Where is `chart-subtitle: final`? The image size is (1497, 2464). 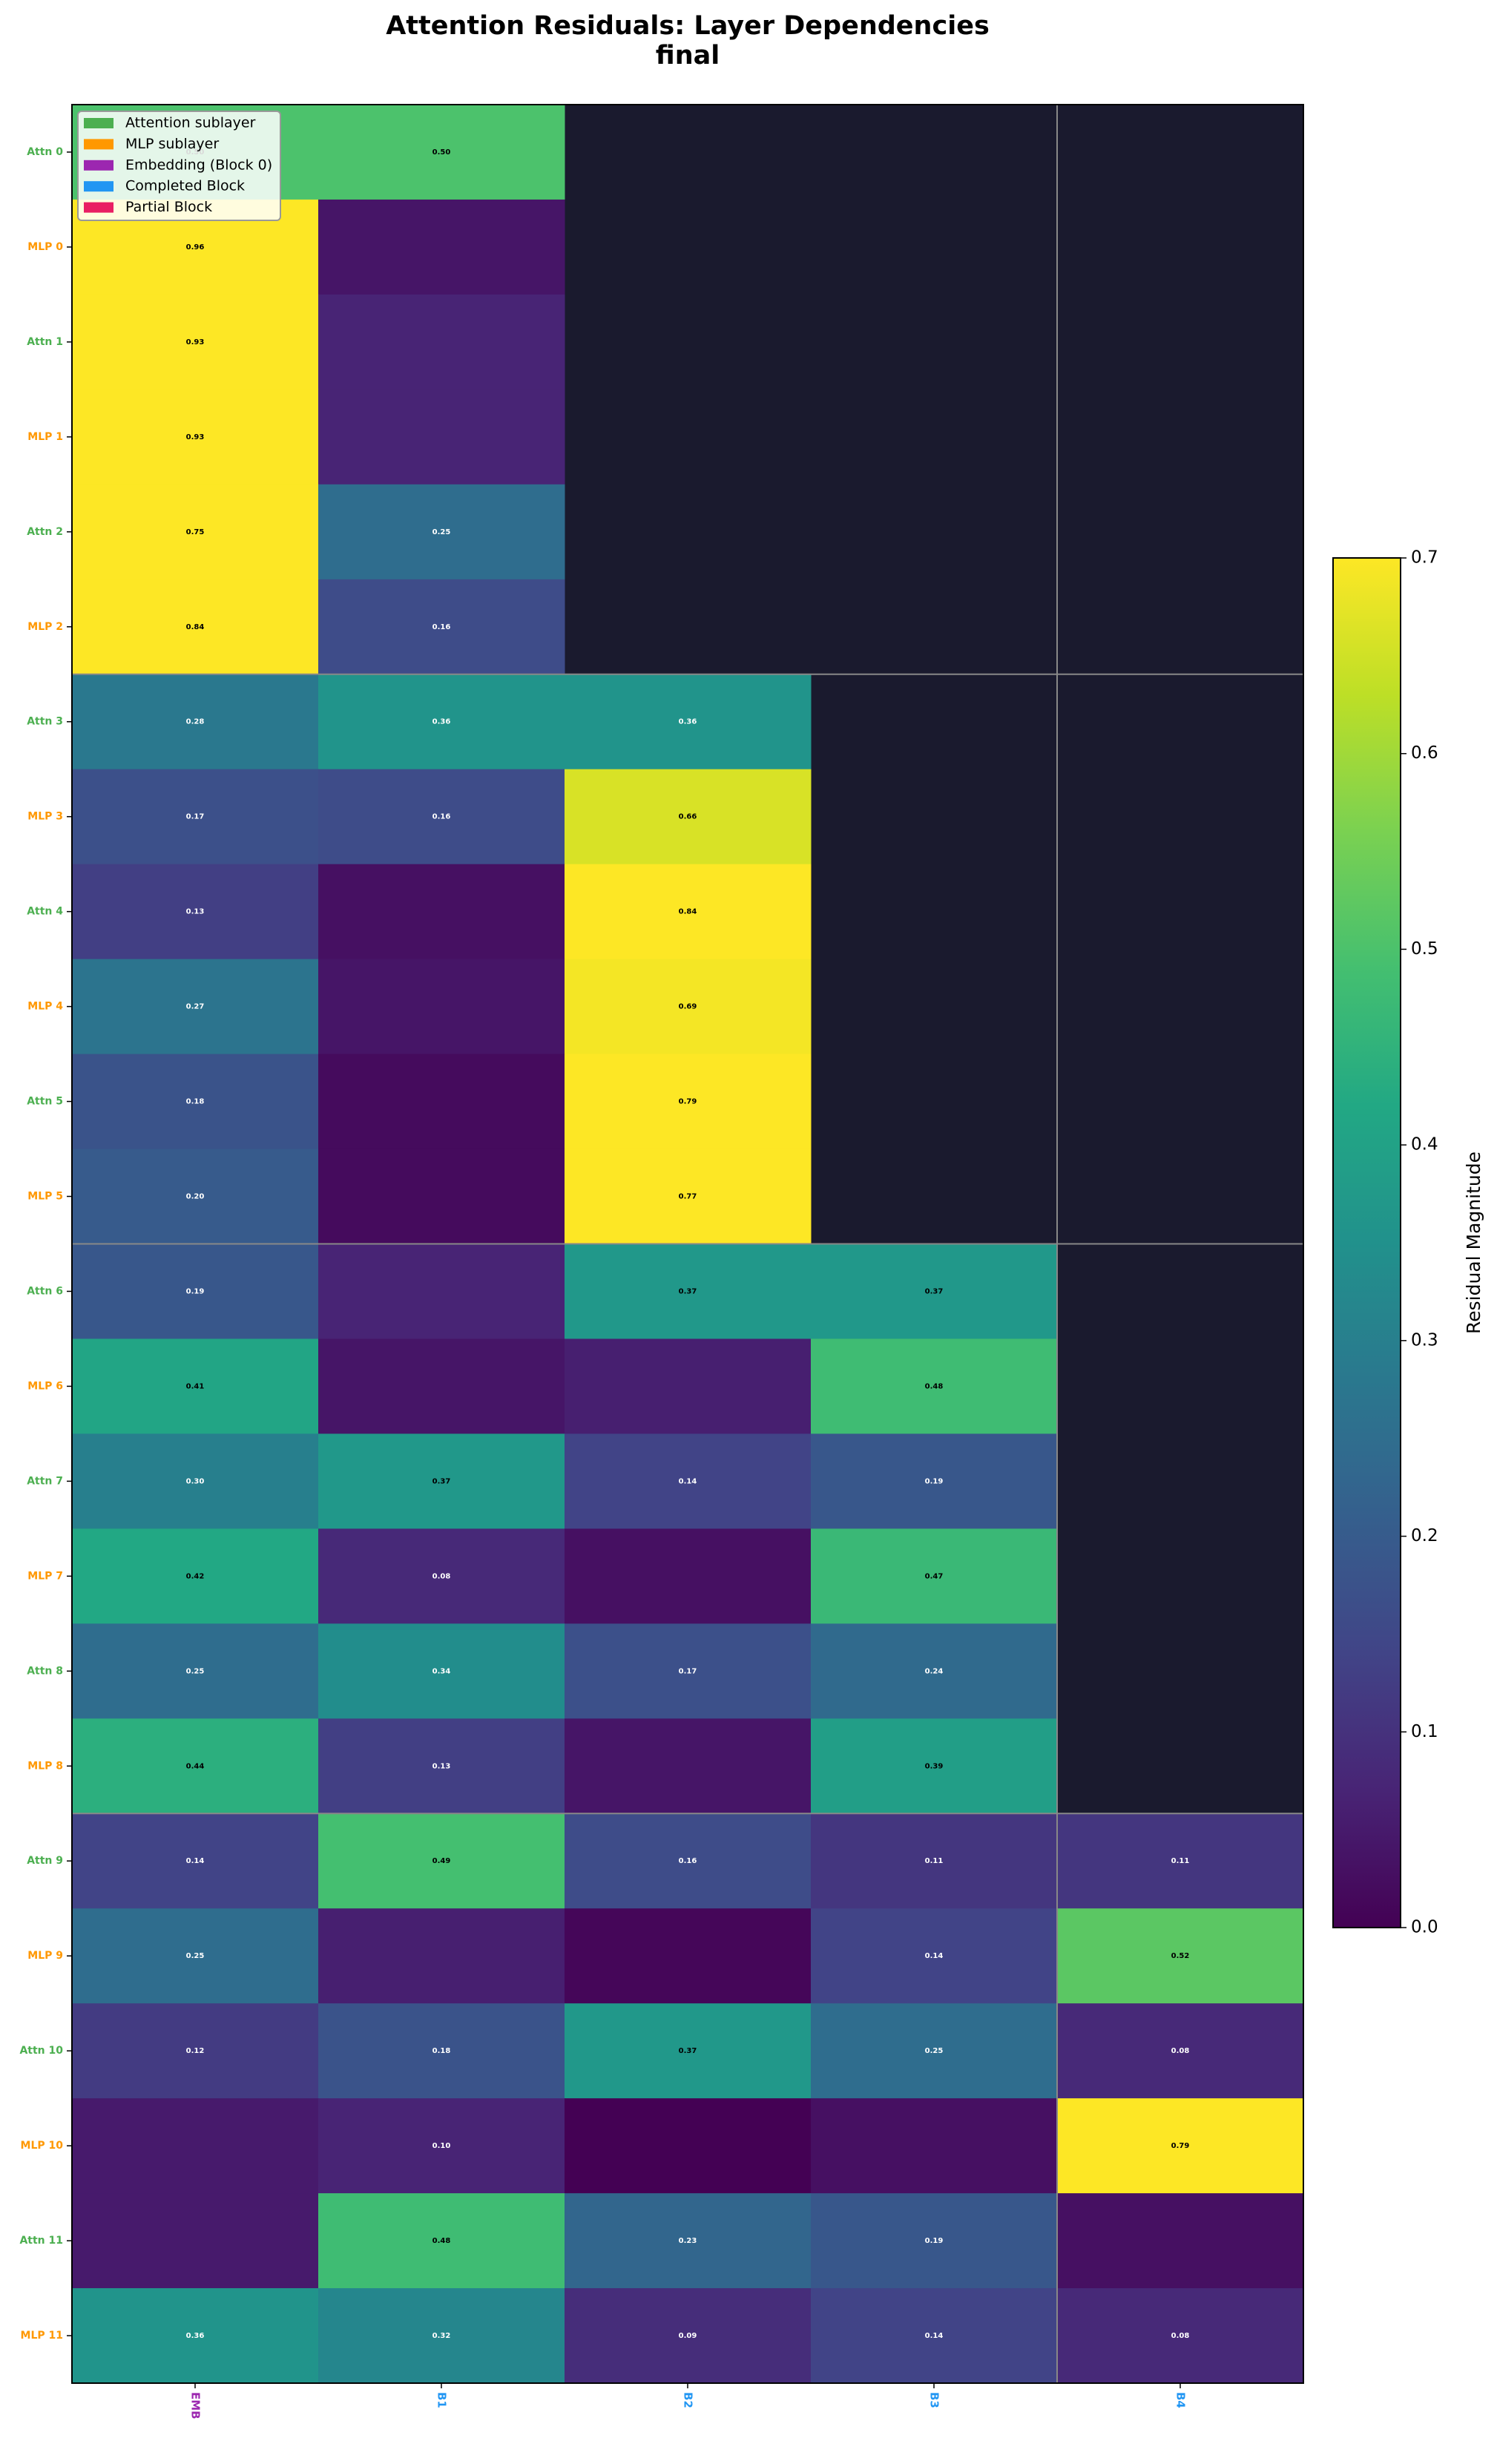
chart-subtitle: final is located at coordinates (688, 55).